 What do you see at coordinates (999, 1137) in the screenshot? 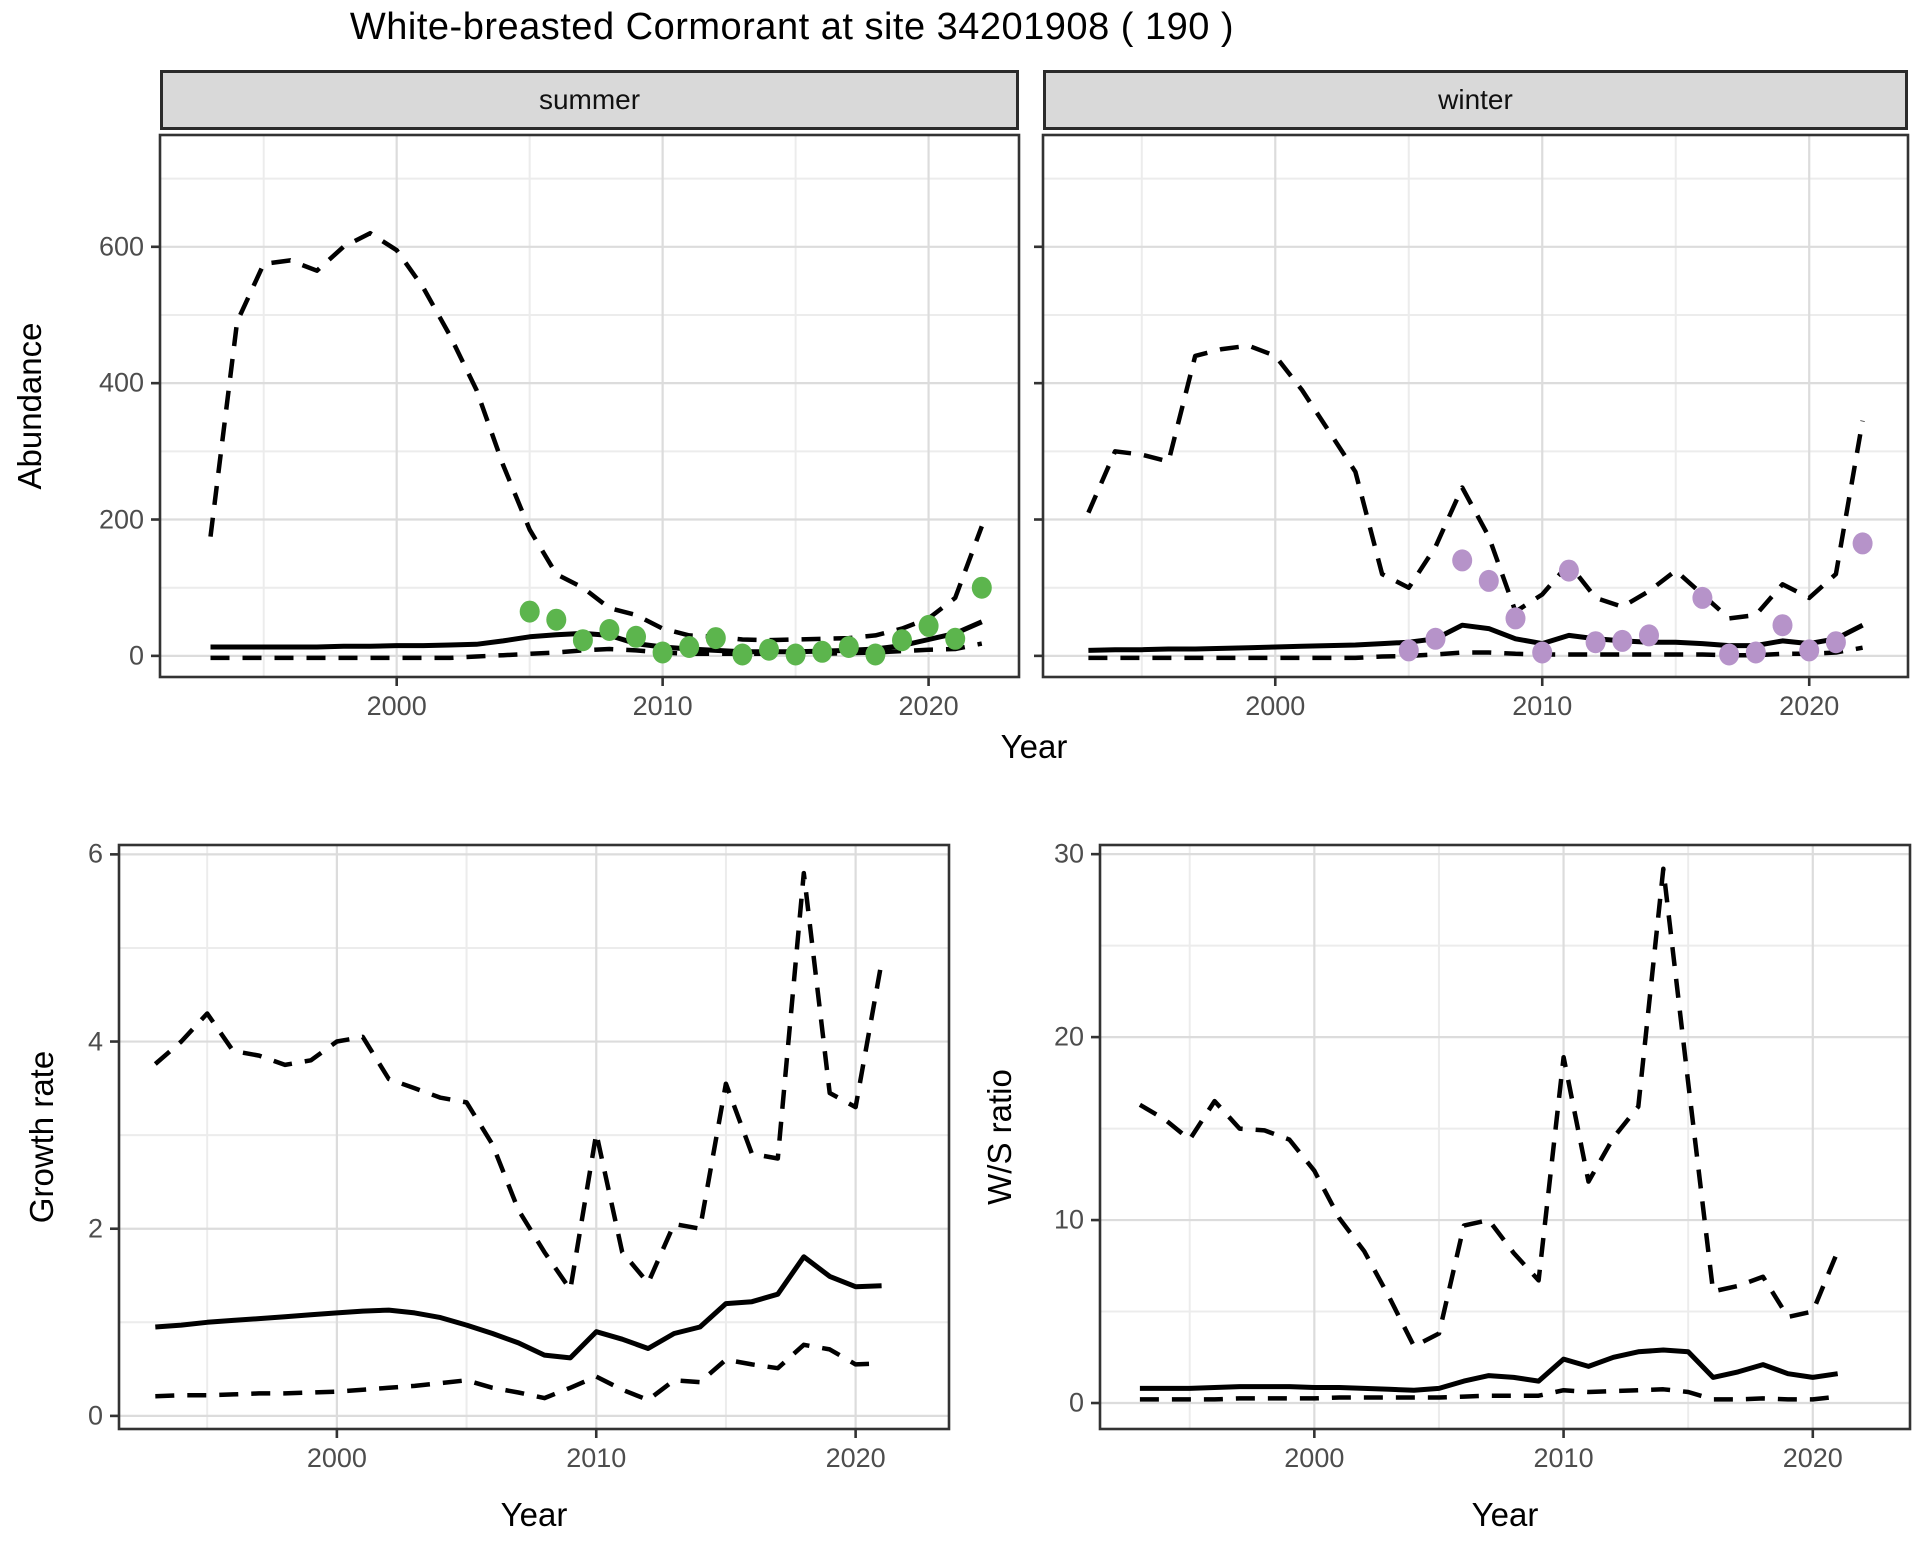
I see `y-axis-title-ws-ratio: W/S ratio` at bounding box center [999, 1137].